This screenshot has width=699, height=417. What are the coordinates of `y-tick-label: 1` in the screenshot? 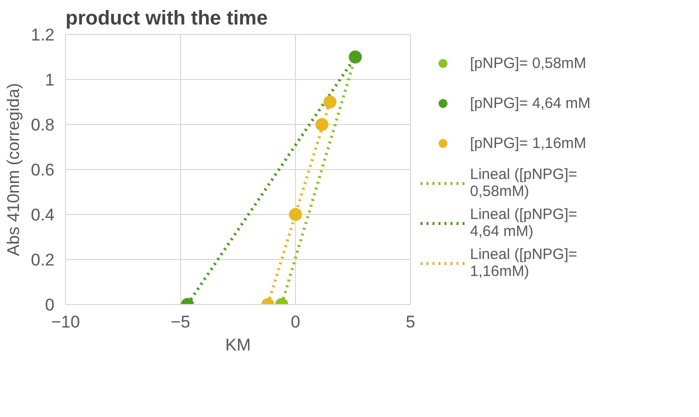 It's located at (50, 80).